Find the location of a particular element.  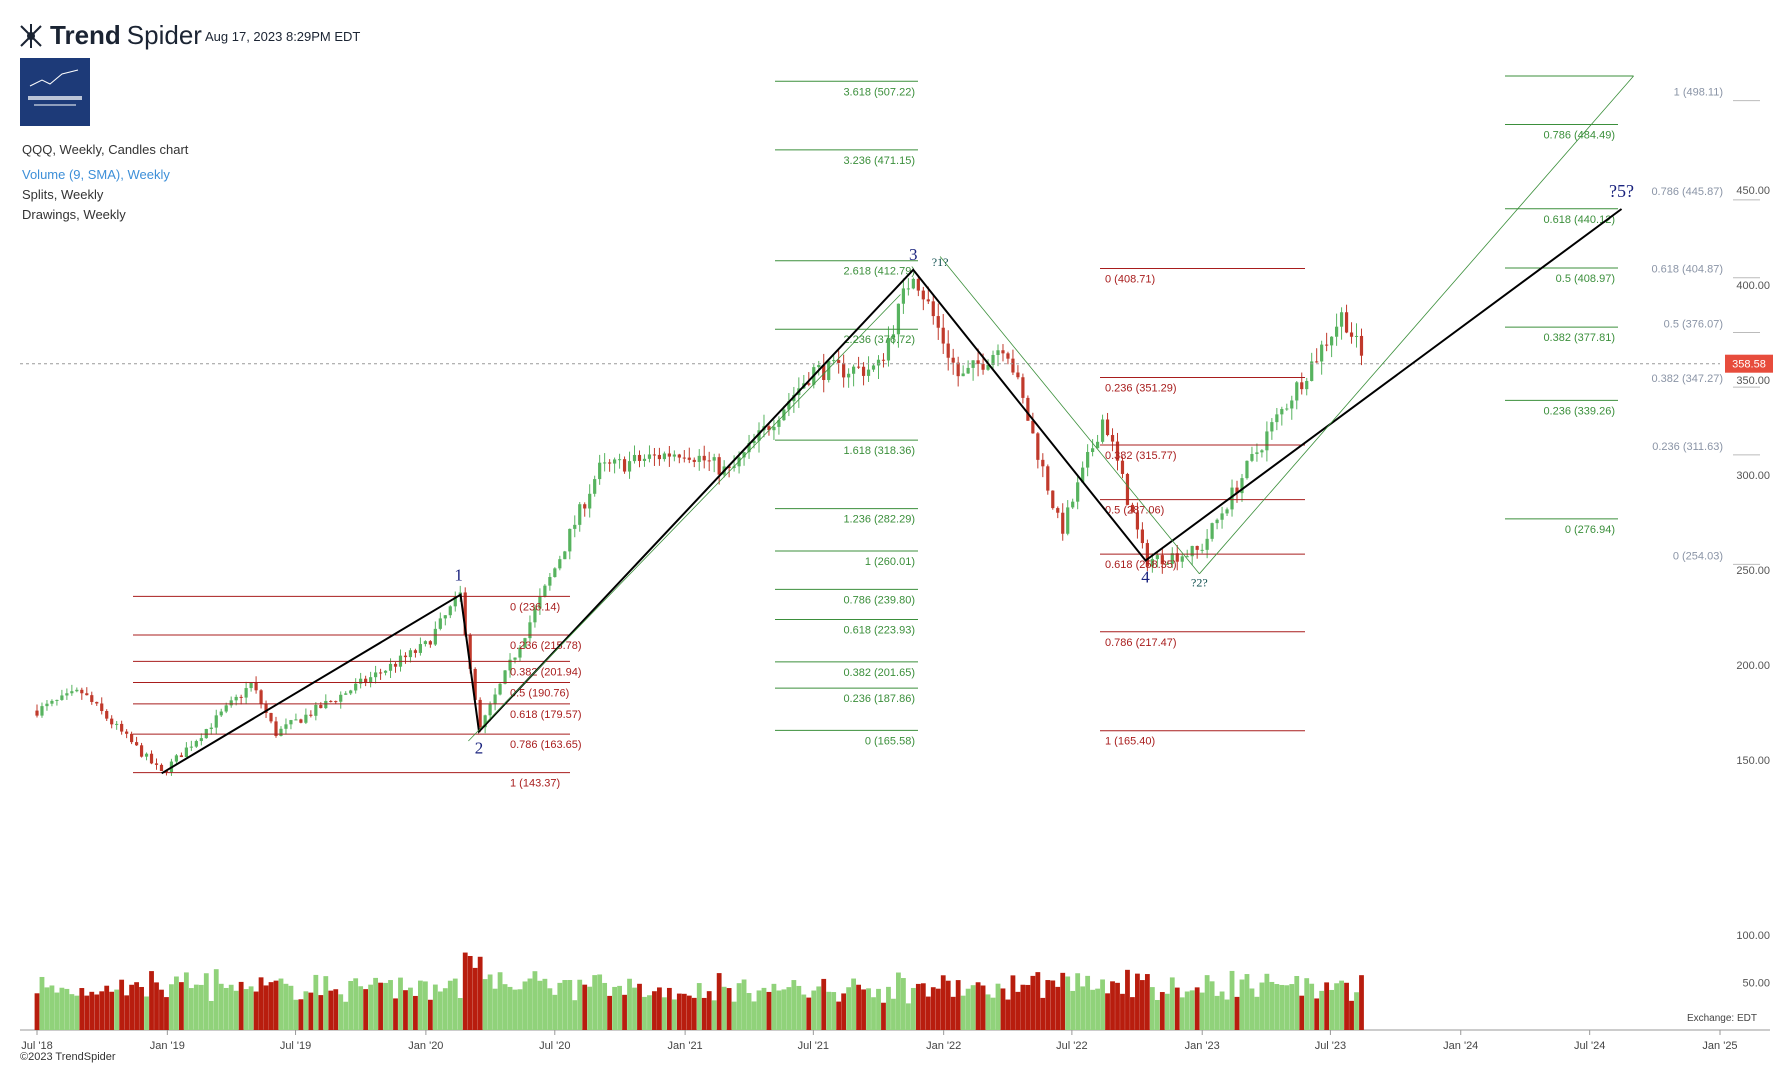

legend-volume: Volume (9, SMA), Weekly is located at coordinates (96, 174).